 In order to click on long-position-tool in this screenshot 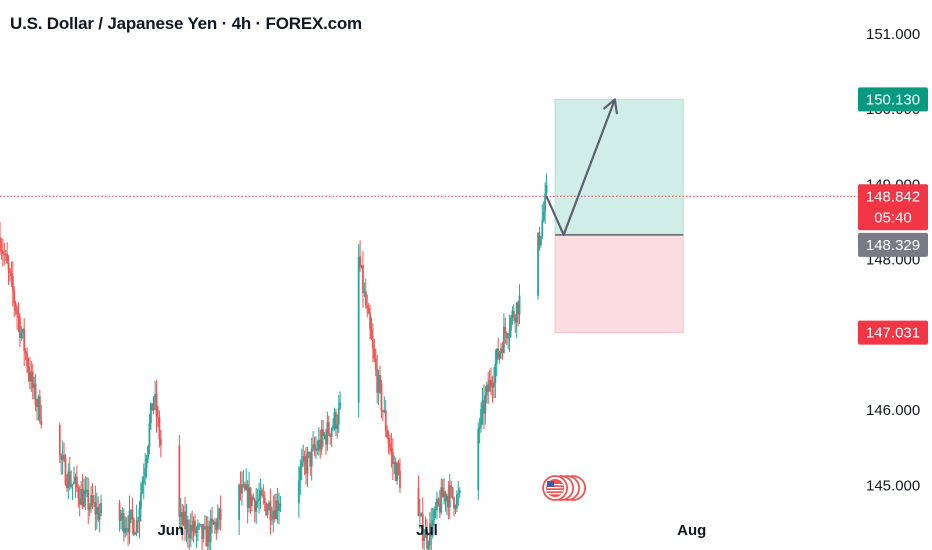, I will do `click(619, 216)`.